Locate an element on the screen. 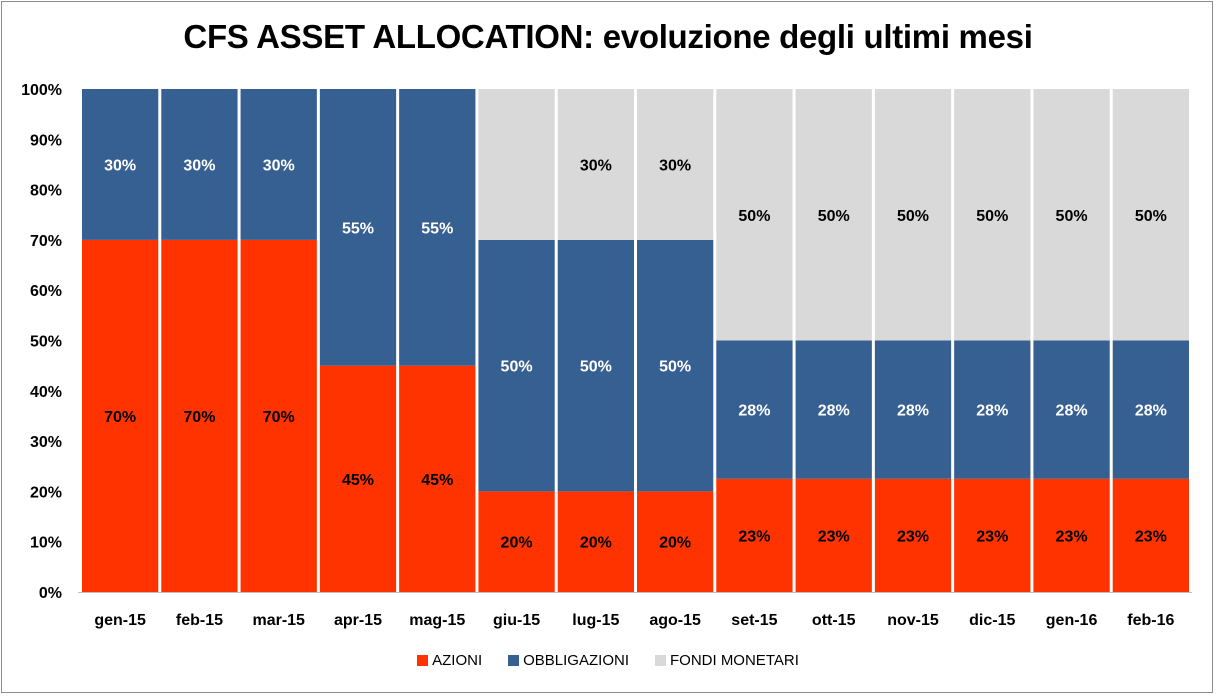  x-tick-label: nov-15 is located at coordinates (913, 620).